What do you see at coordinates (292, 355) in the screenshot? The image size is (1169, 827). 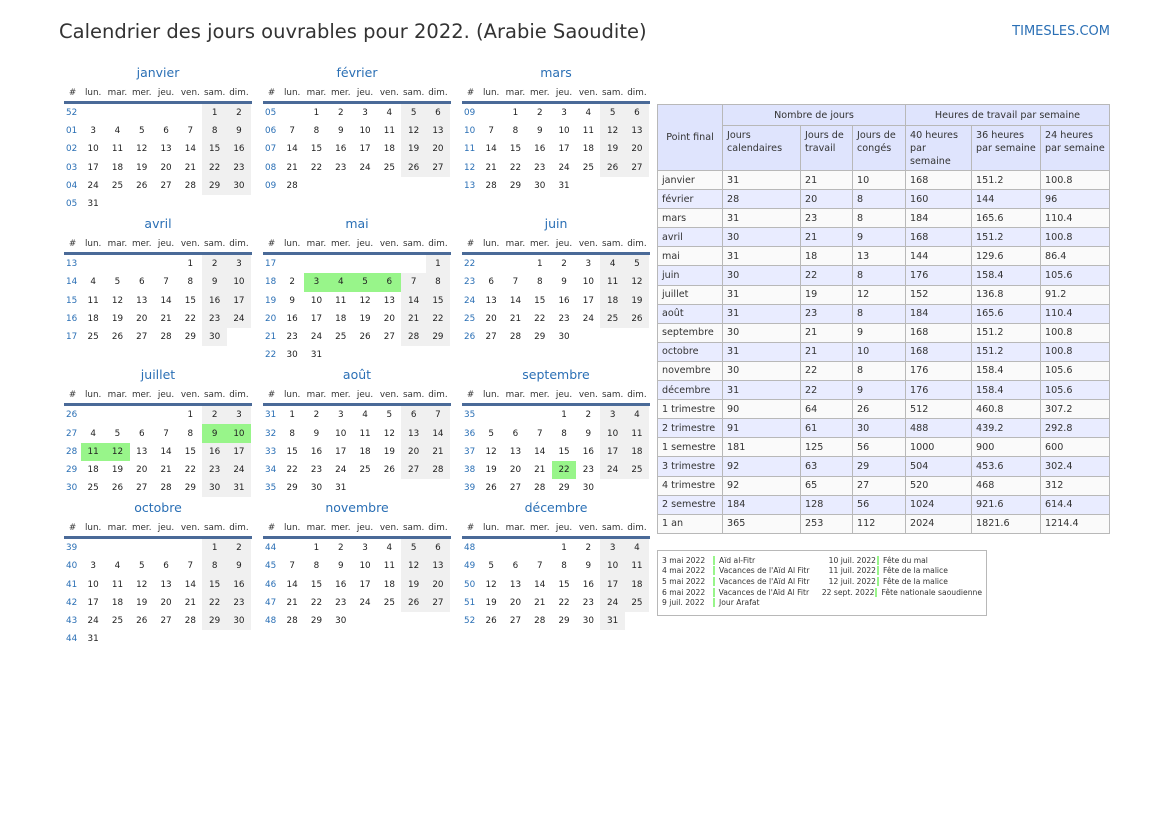 I see `day-cell: 30` at bounding box center [292, 355].